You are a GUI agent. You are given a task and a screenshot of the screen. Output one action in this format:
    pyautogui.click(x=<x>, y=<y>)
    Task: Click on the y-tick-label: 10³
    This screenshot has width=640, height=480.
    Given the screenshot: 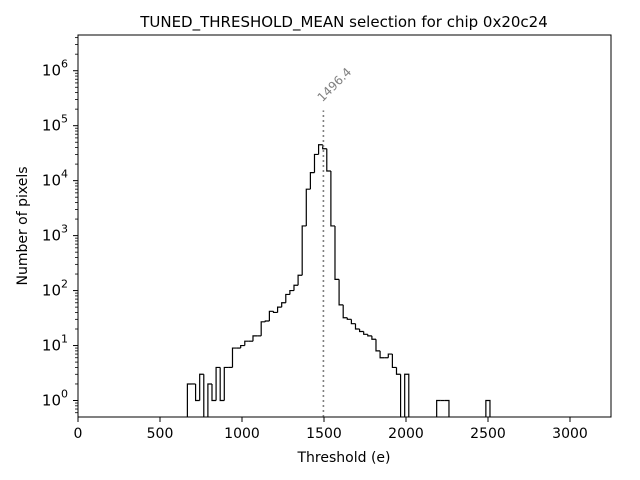 What is the action you would take?
    pyautogui.click(x=55, y=234)
    